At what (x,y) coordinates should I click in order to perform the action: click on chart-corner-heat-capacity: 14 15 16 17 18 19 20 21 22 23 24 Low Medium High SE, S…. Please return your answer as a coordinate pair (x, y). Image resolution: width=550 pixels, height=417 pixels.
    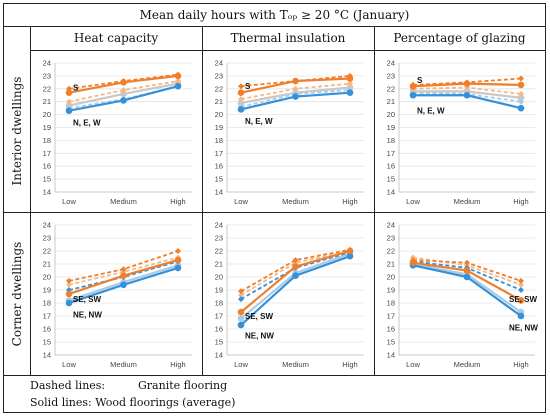
    Looking at the image, I should click on (116, 294).